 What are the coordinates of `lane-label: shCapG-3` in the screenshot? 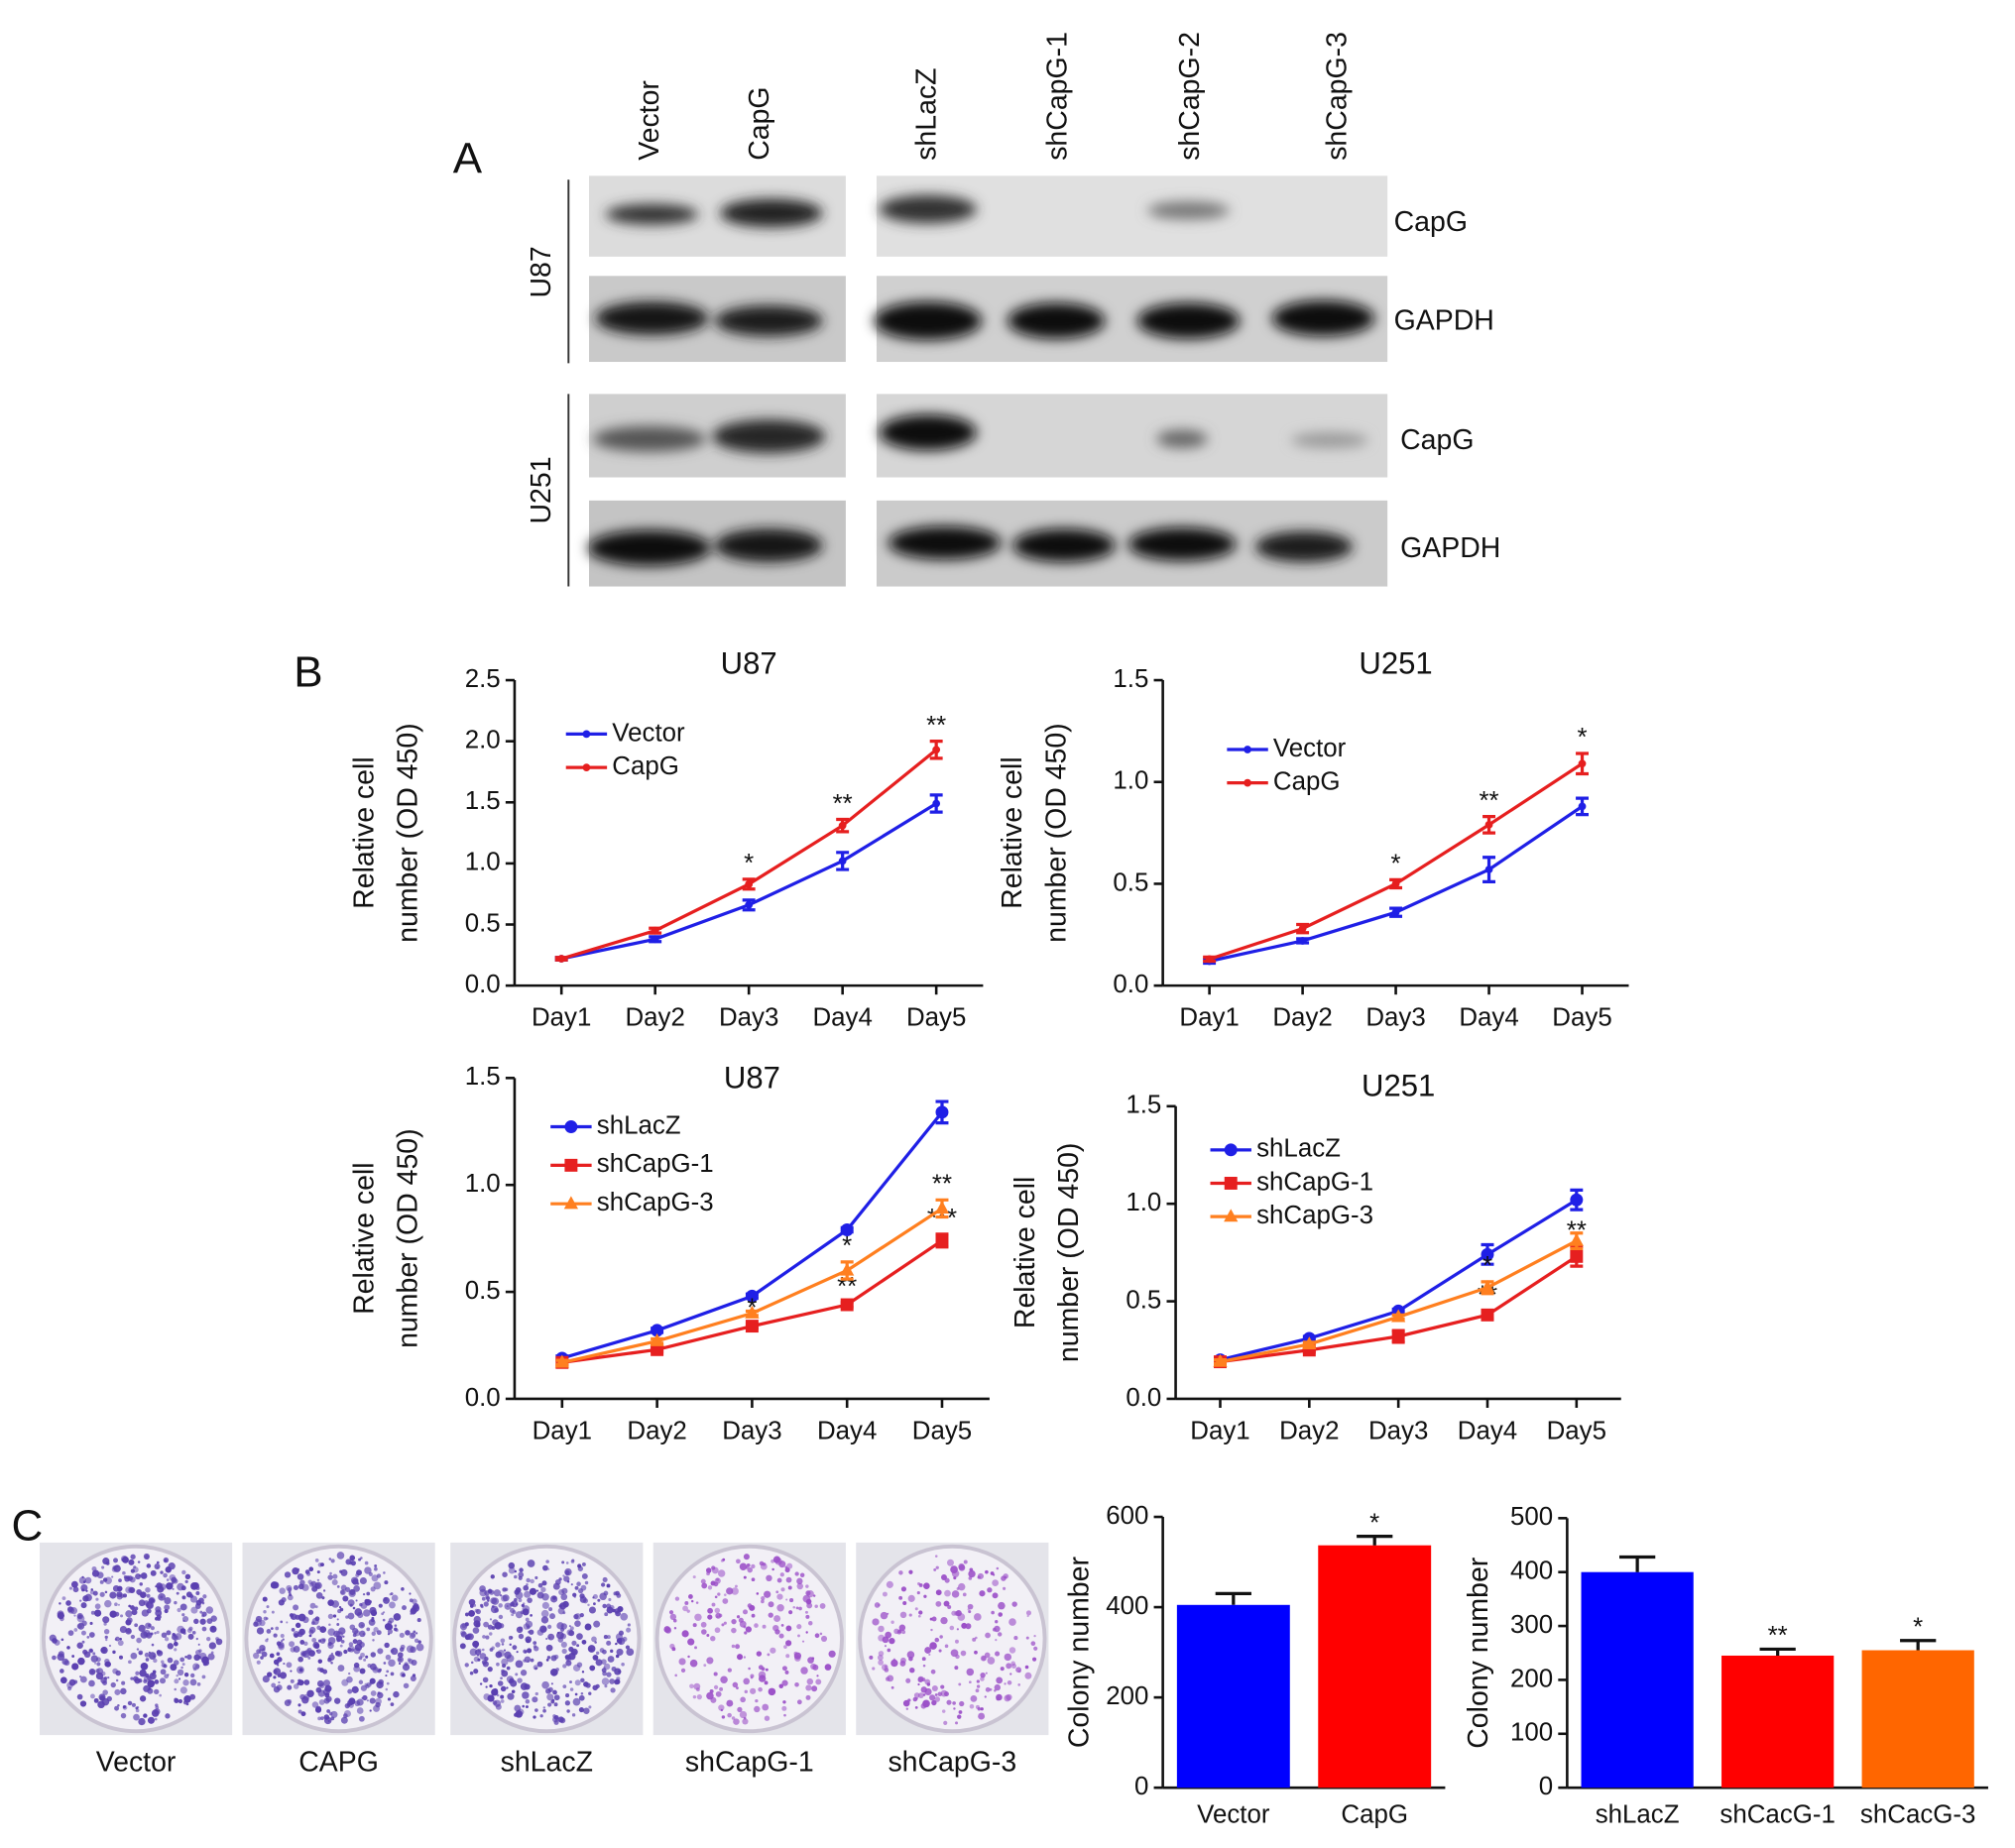 It's located at (1338, 96).